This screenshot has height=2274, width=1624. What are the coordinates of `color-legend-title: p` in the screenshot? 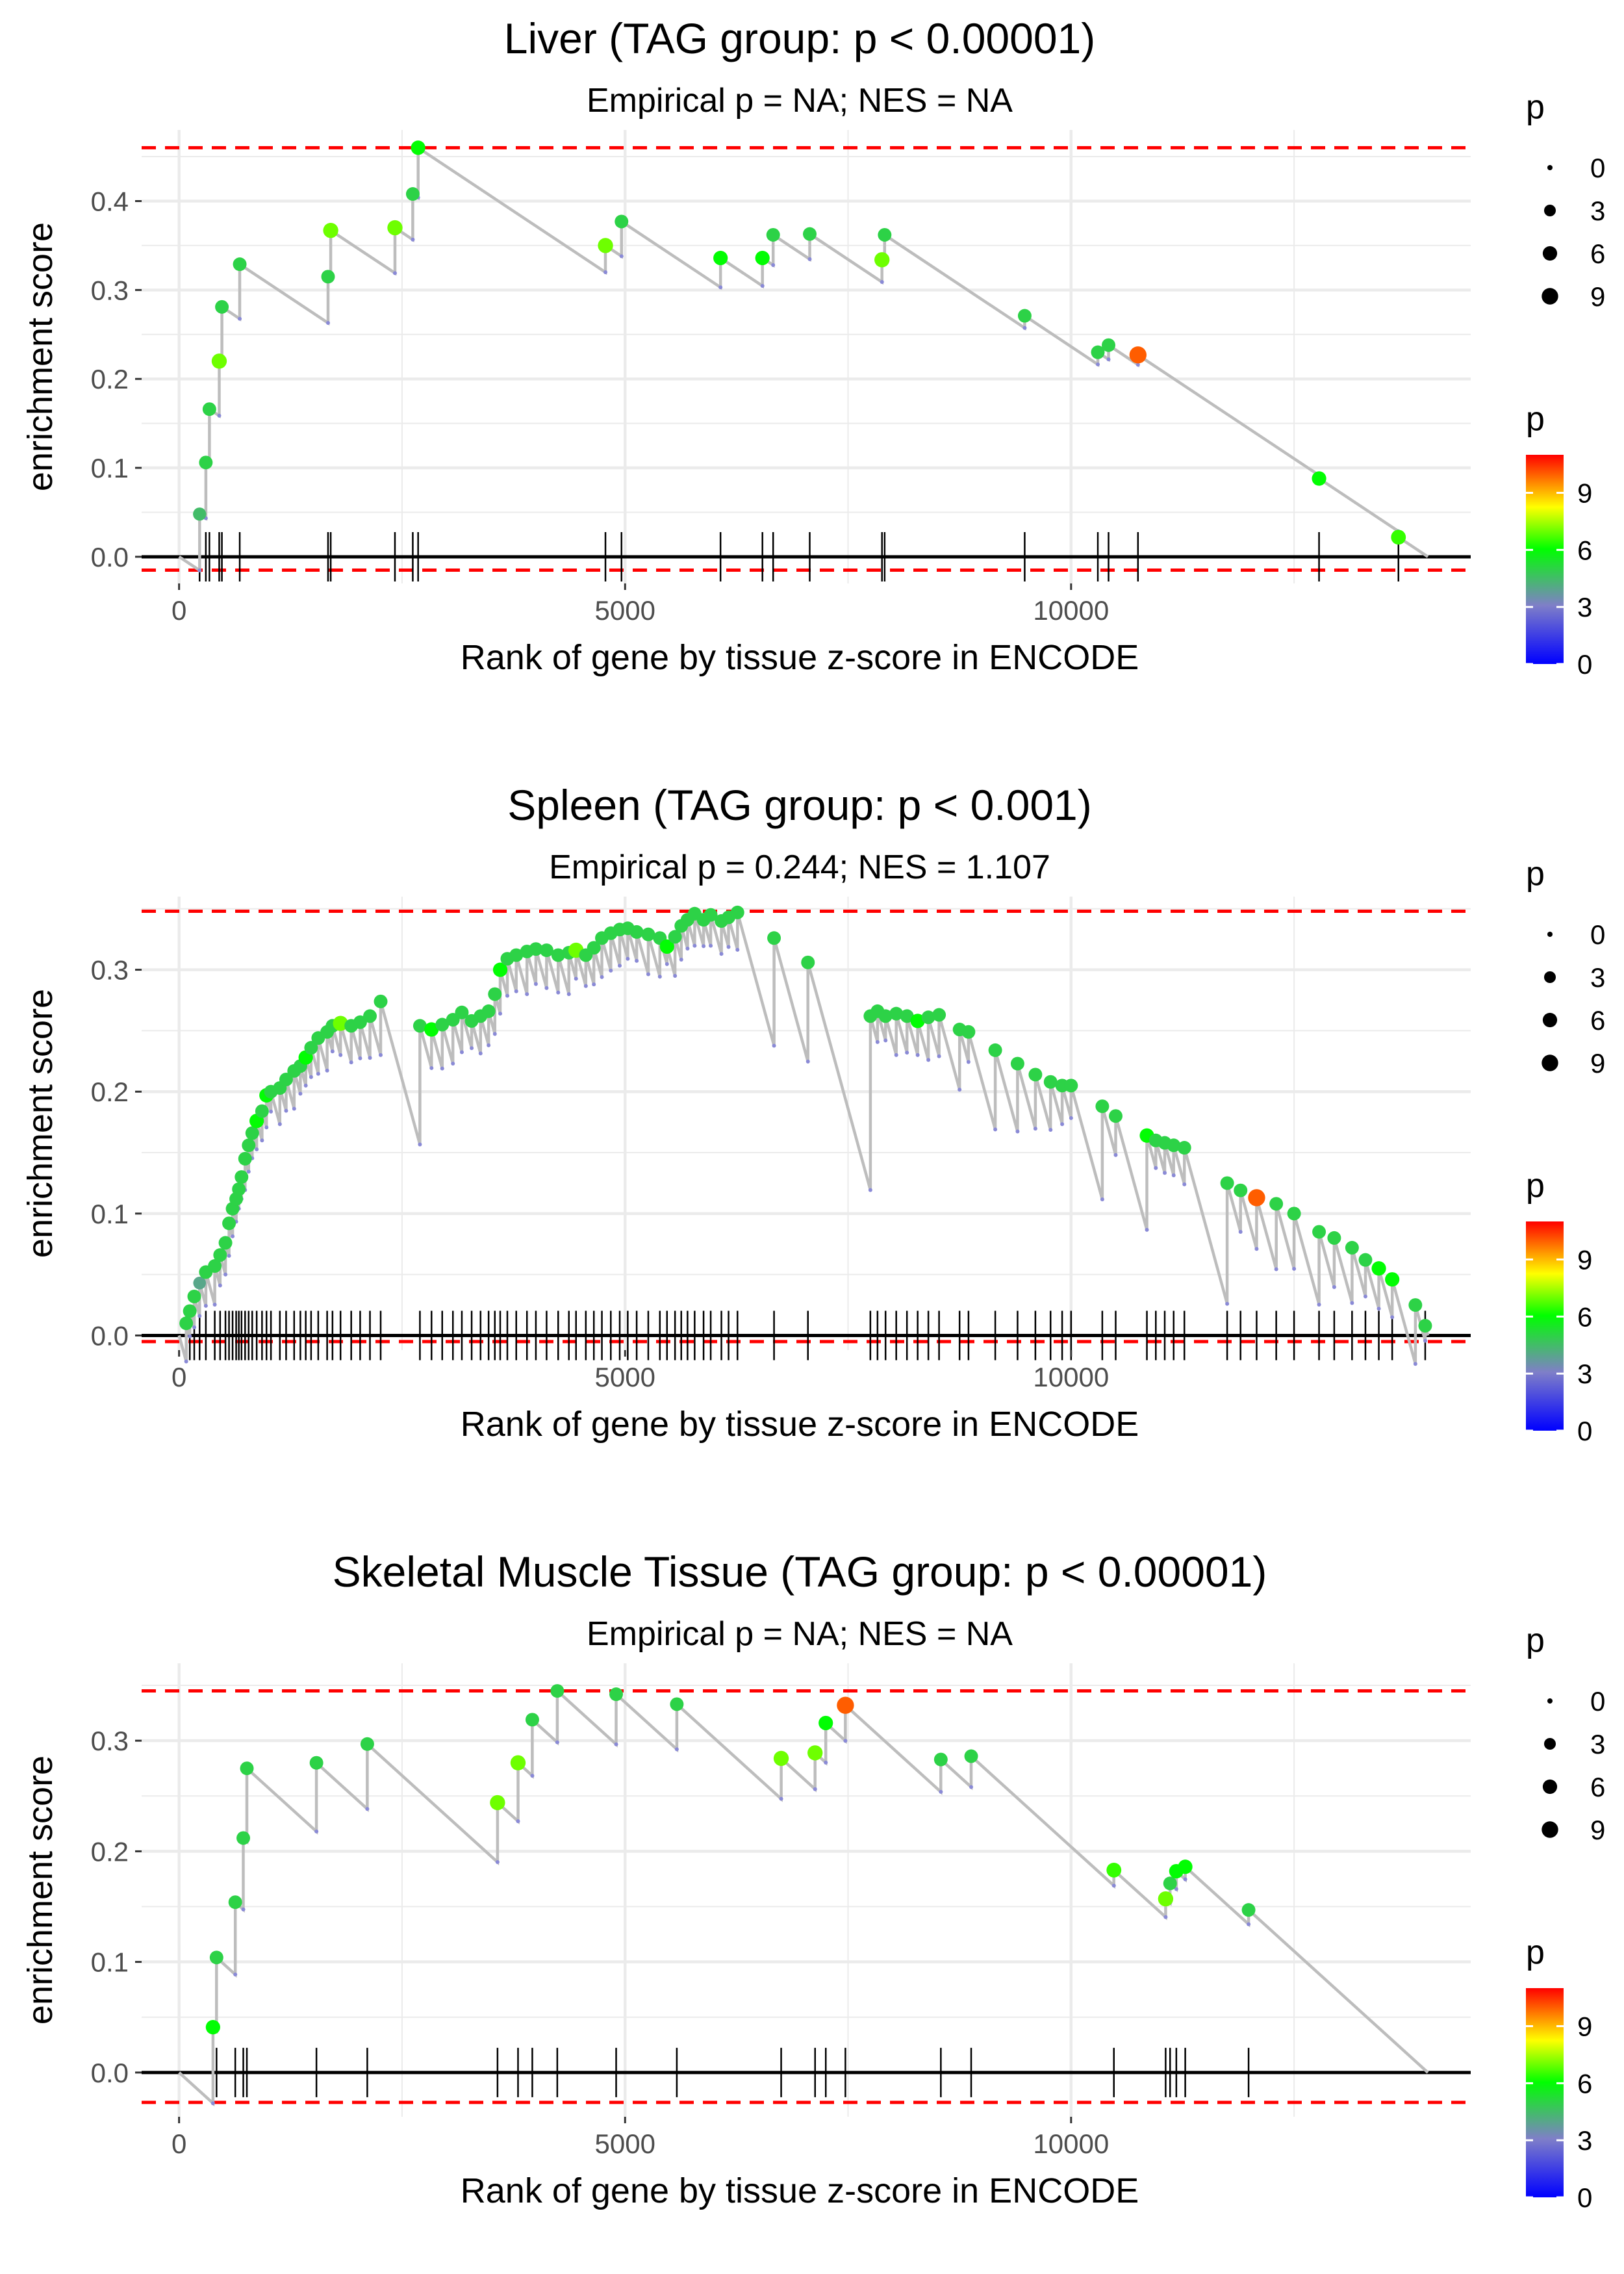 It's located at (1535, 1952).